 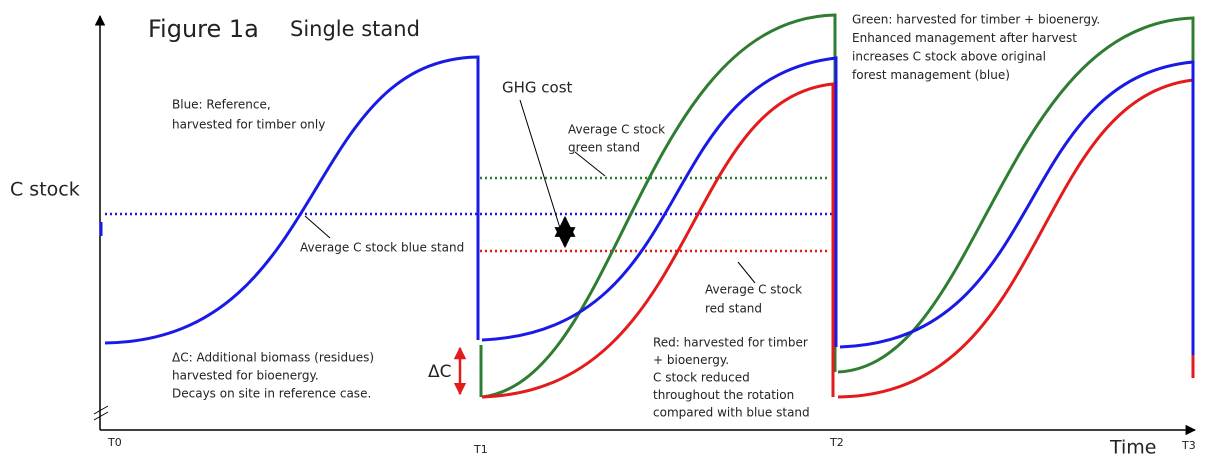 What do you see at coordinates (1133, 448) in the screenshot?
I see `x-axis-label: Time` at bounding box center [1133, 448].